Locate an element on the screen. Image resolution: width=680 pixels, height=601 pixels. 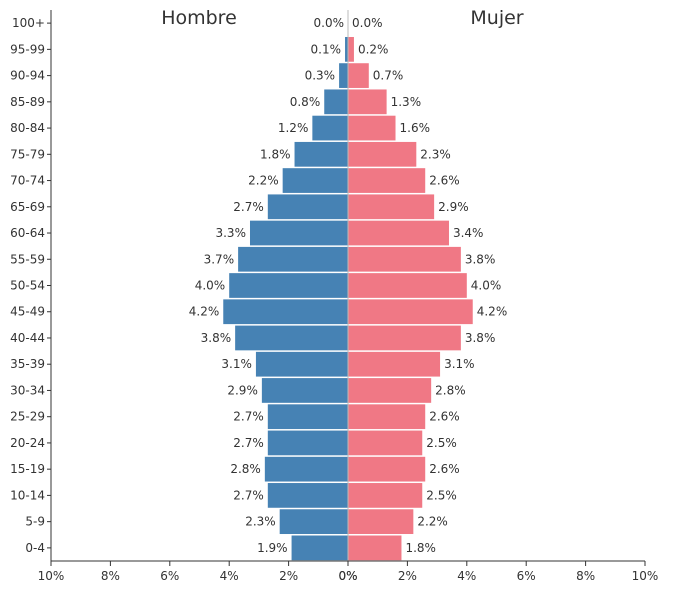
value-label-hombre-0-4: 1.9% is located at coordinates (272, 548).